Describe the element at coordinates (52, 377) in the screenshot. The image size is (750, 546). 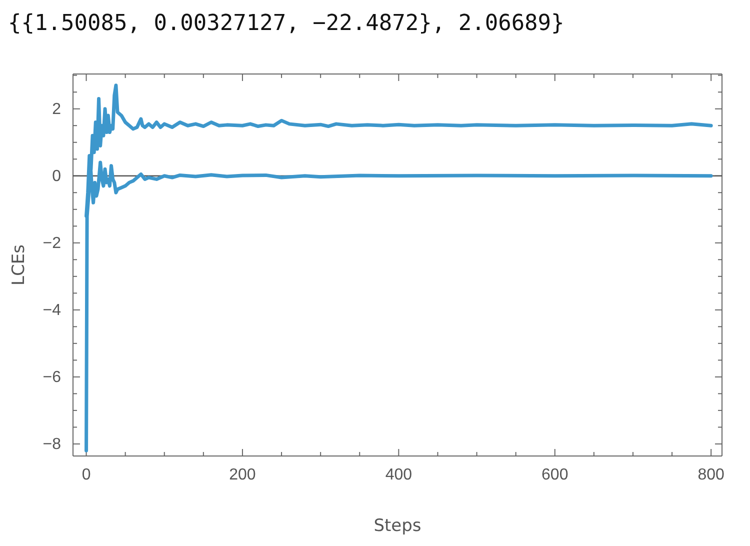
I see `y-tick-label: −6` at that location.